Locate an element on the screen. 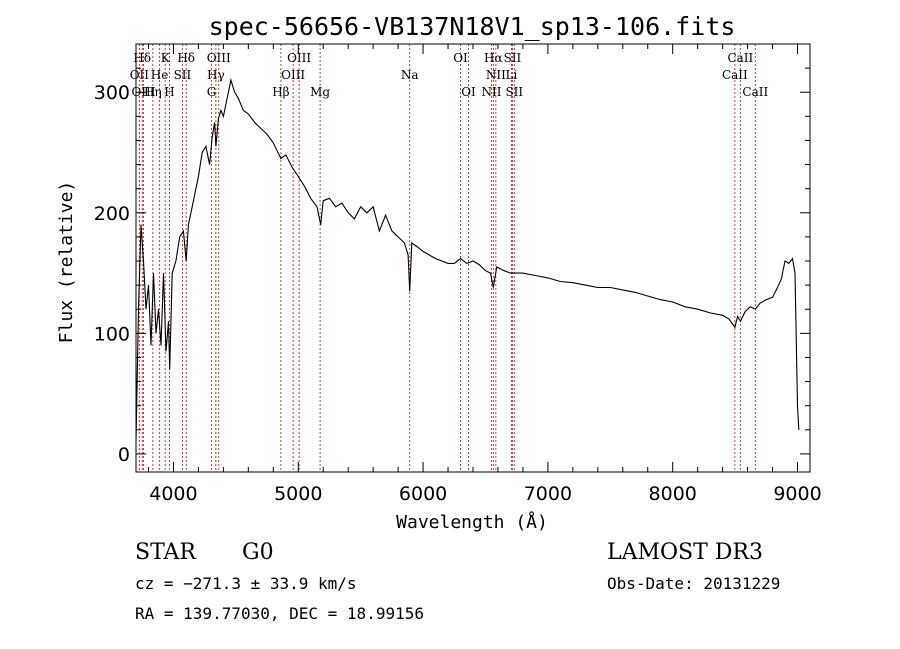 The image size is (900, 649). line-marker-label-5: OI is located at coordinates (460, 58).